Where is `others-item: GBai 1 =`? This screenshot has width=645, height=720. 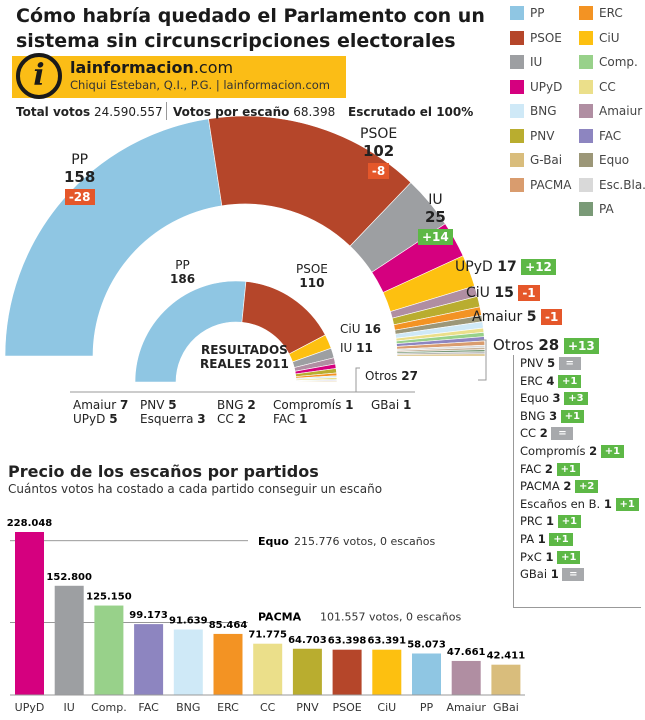
others-item: GBai 1 = is located at coordinates (577, 575).